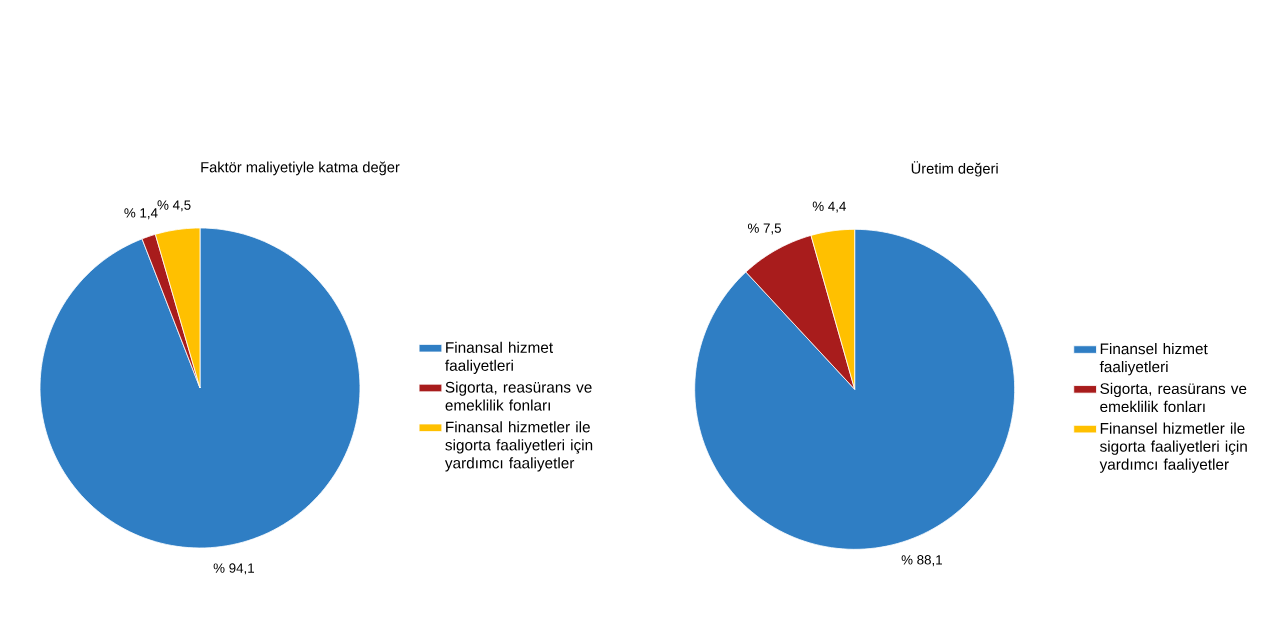  I want to click on legend-label: Finansal hizmet faaliyetleri, so click(499, 357).